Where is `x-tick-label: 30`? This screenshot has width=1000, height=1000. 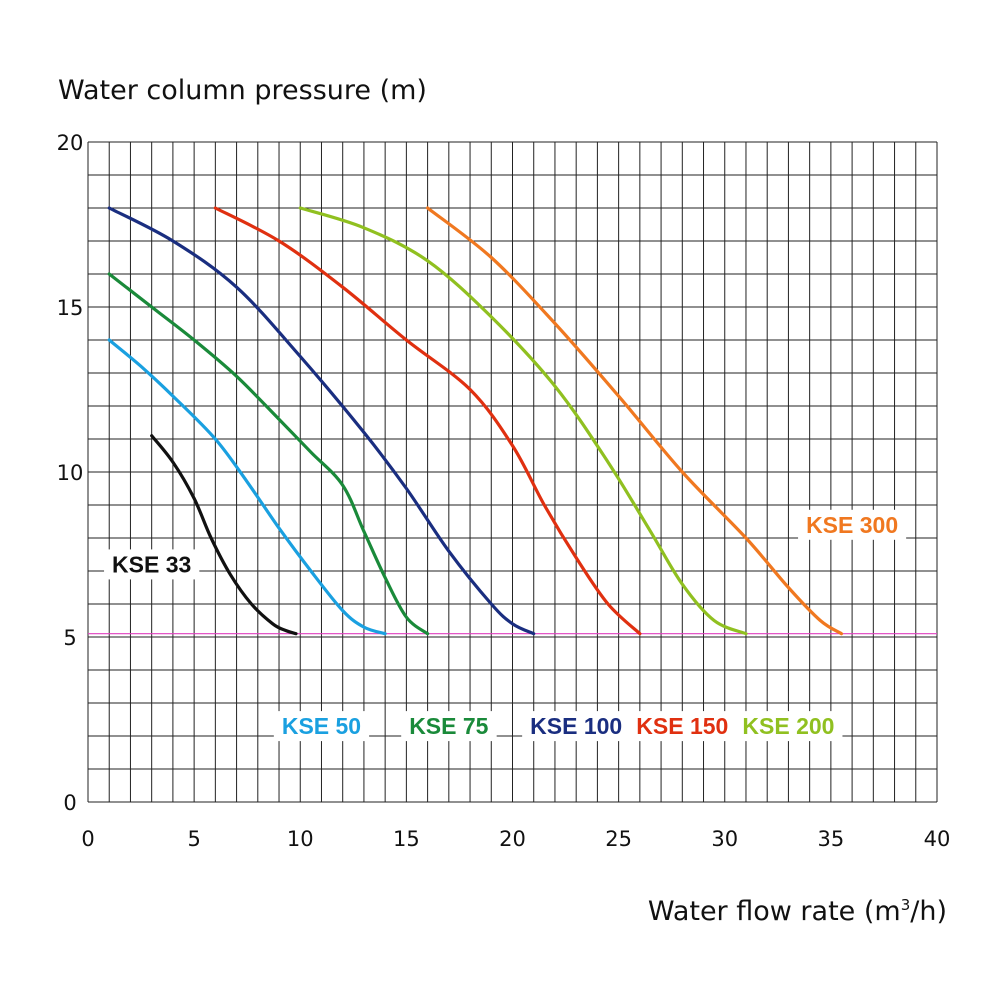
x-tick-label: 30 is located at coordinates (724, 839).